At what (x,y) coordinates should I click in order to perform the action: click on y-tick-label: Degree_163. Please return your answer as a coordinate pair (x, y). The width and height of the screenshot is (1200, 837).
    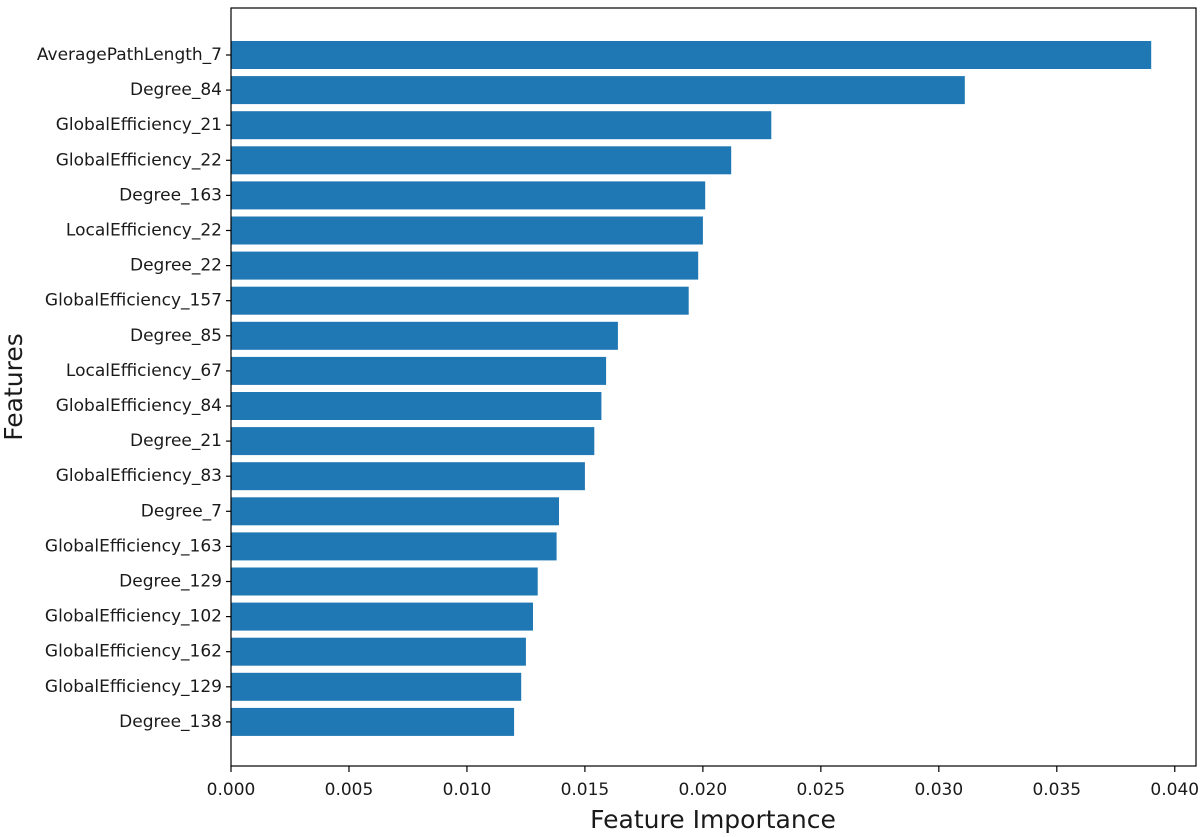
    Looking at the image, I should click on (170, 195).